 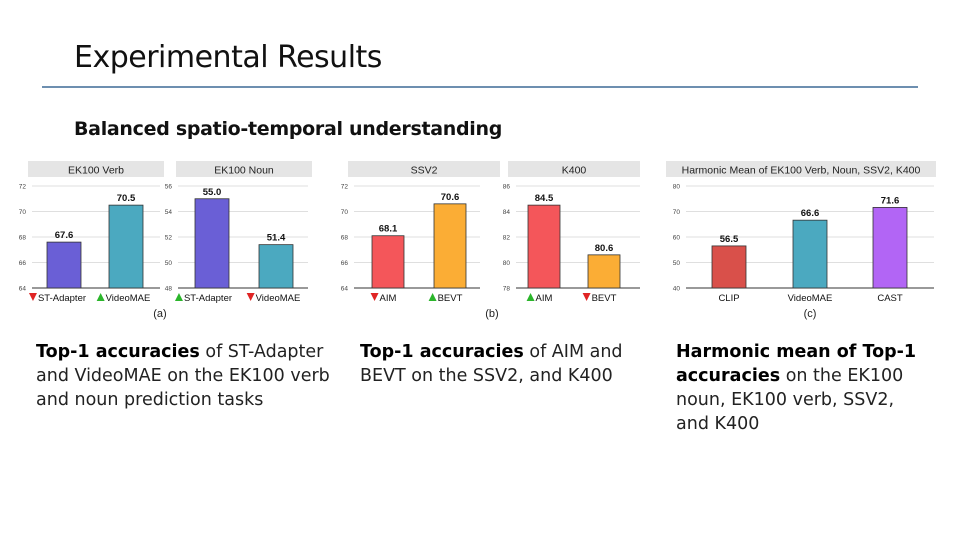 What do you see at coordinates (100, 297) in the screenshot?
I see `panel-1-up-triangle-icon` at bounding box center [100, 297].